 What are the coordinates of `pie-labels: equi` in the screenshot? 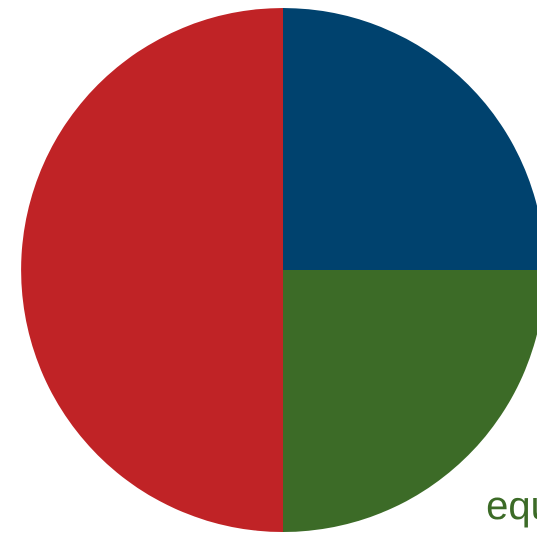 It's located at (511, 506).